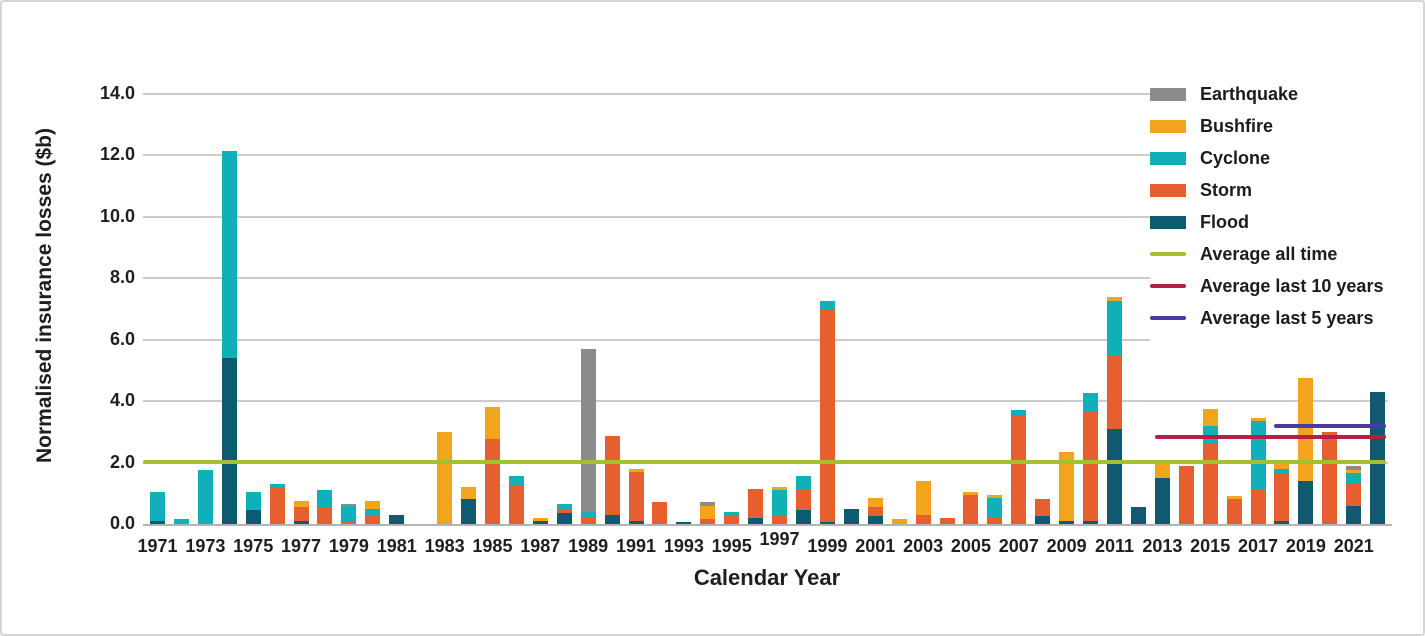  Describe the element at coordinates (1281, 190) in the screenshot. I see `legend-item: Storm` at that location.